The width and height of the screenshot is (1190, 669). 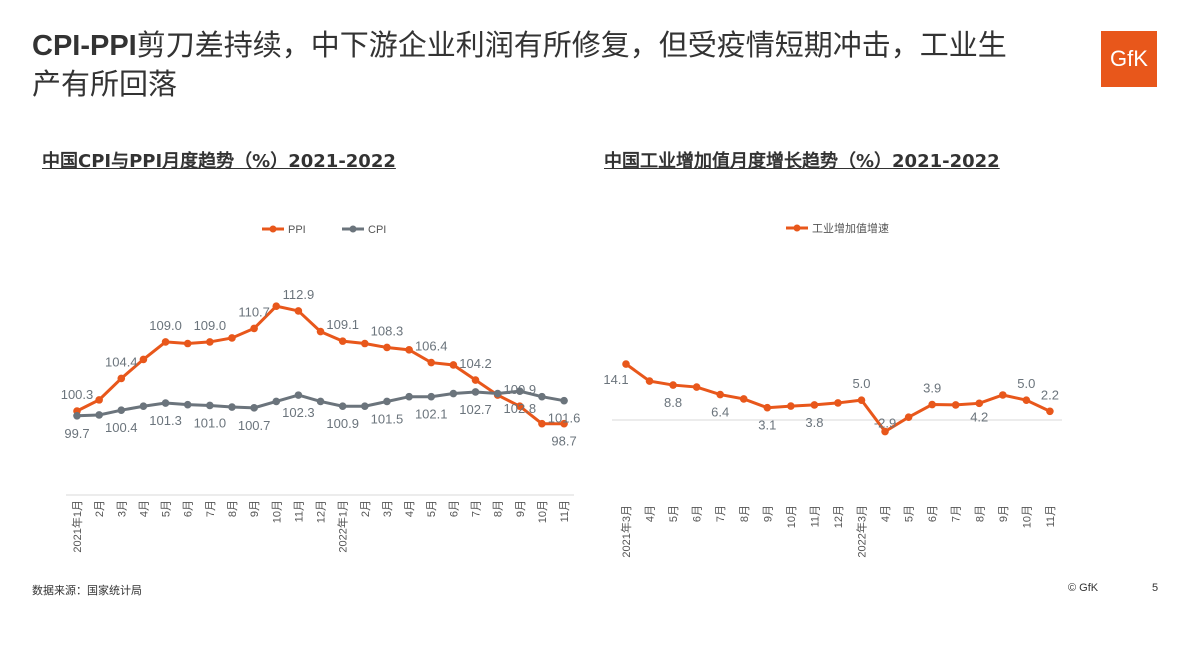 I want to click on x-tick-label: 2022年1月, so click(x=343, y=526).